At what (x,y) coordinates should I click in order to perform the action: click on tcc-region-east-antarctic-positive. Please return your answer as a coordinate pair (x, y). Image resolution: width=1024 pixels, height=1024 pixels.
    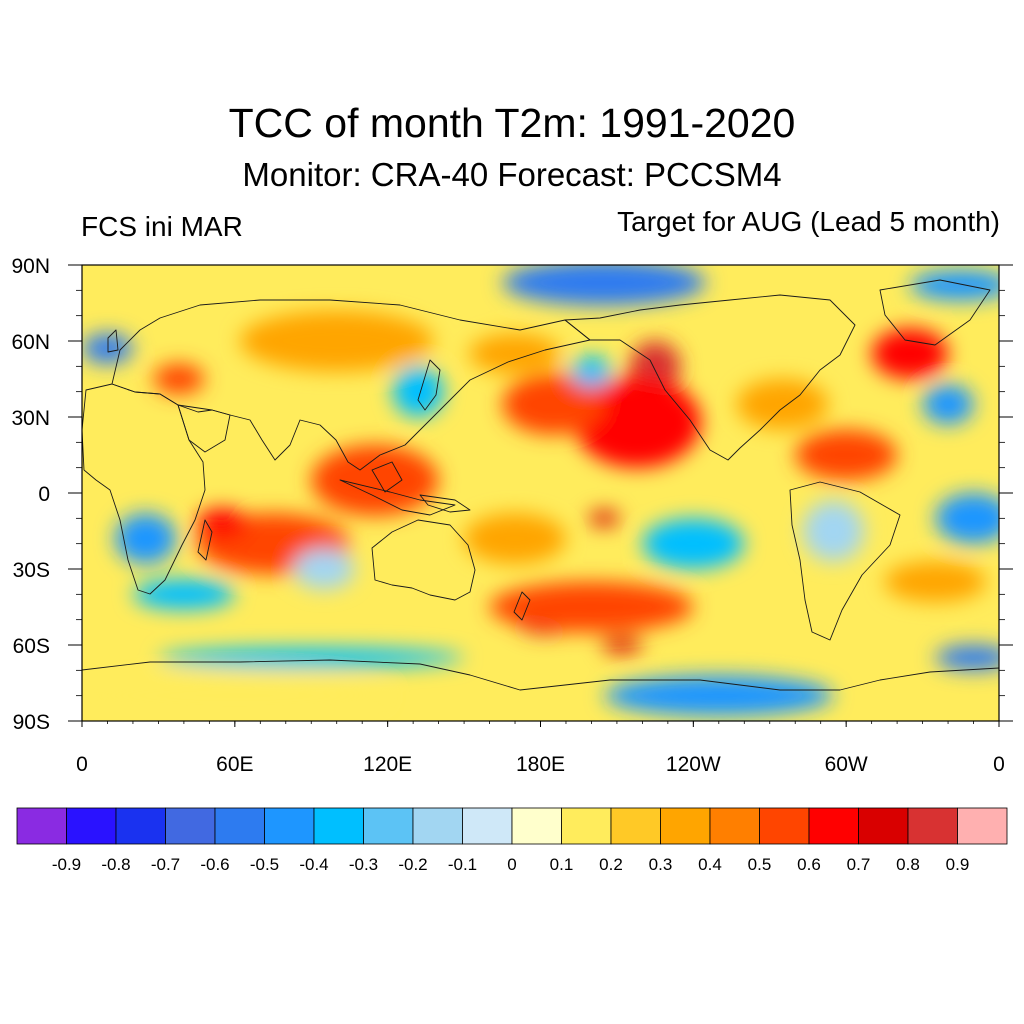
    Looking at the image, I should click on (235, 695).